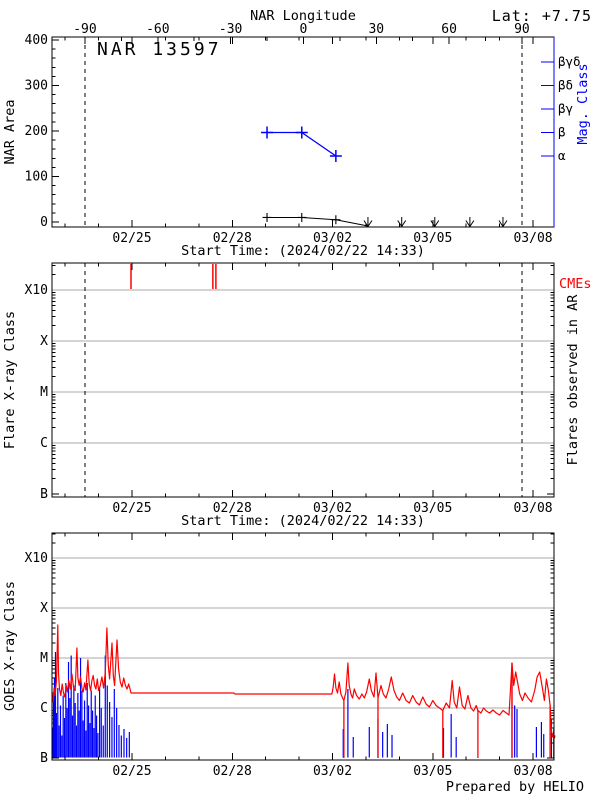 Image resolution: width=600 pixels, height=800 pixels. What do you see at coordinates (515, 787) in the screenshot?
I see `footer-credit: Prepared by HELIO` at bounding box center [515, 787].